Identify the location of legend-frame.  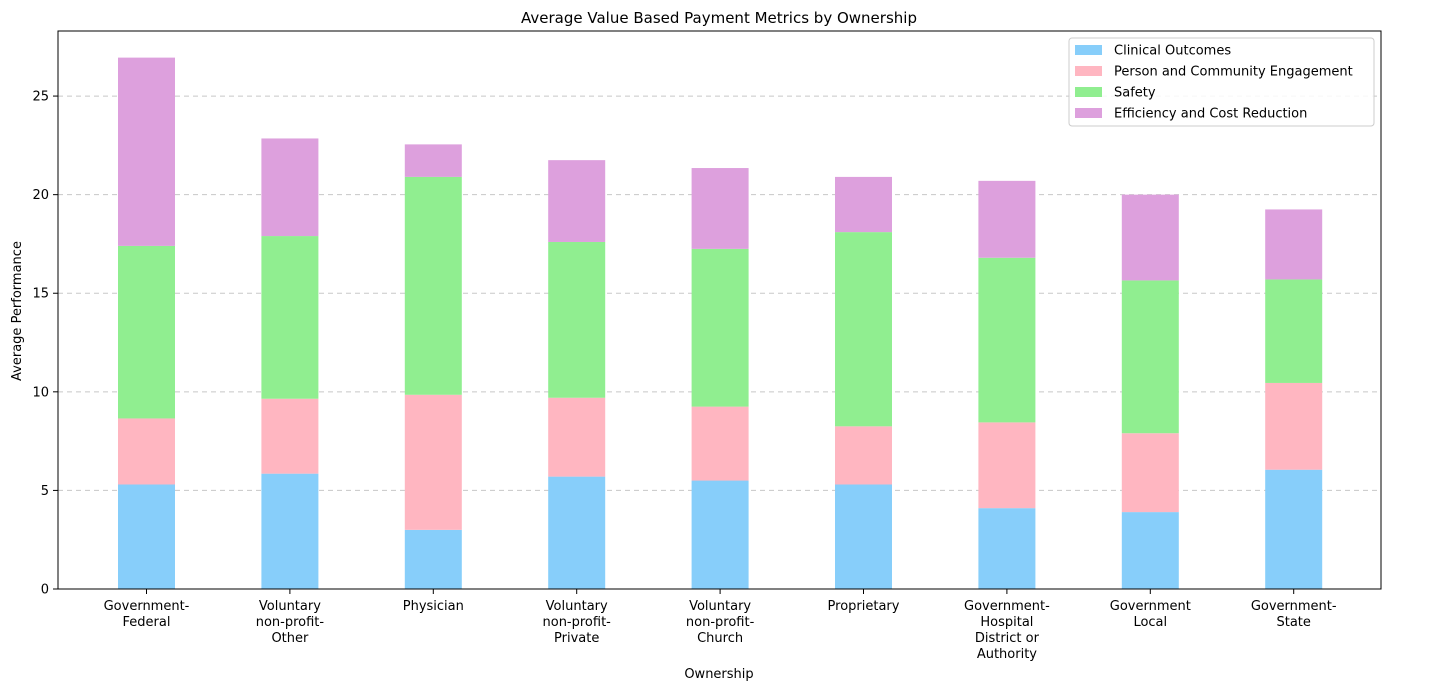
(1221, 82).